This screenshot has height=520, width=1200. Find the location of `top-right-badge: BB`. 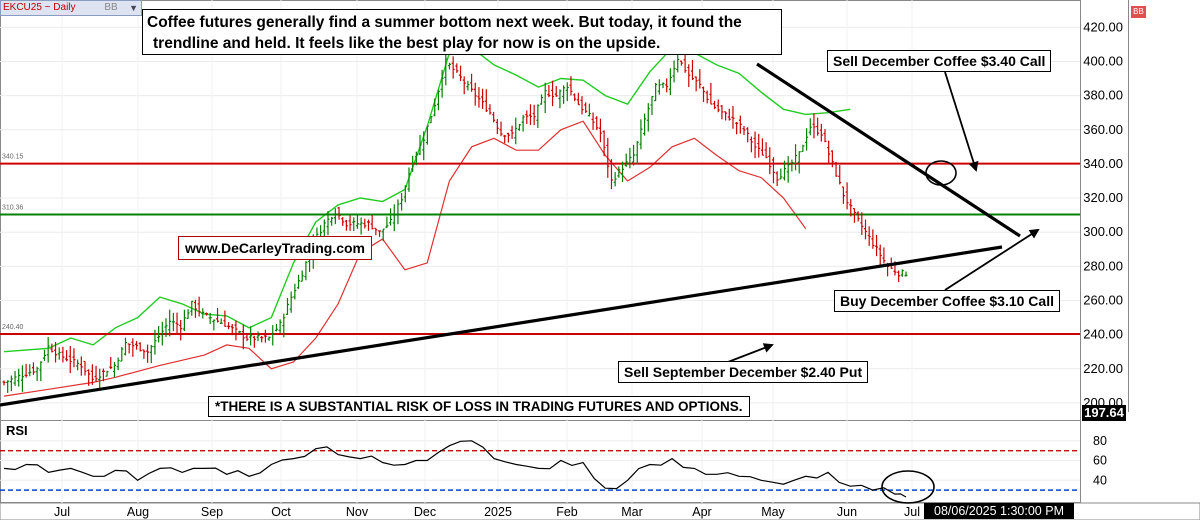

top-right-badge: BB is located at coordinates (1138, 12).